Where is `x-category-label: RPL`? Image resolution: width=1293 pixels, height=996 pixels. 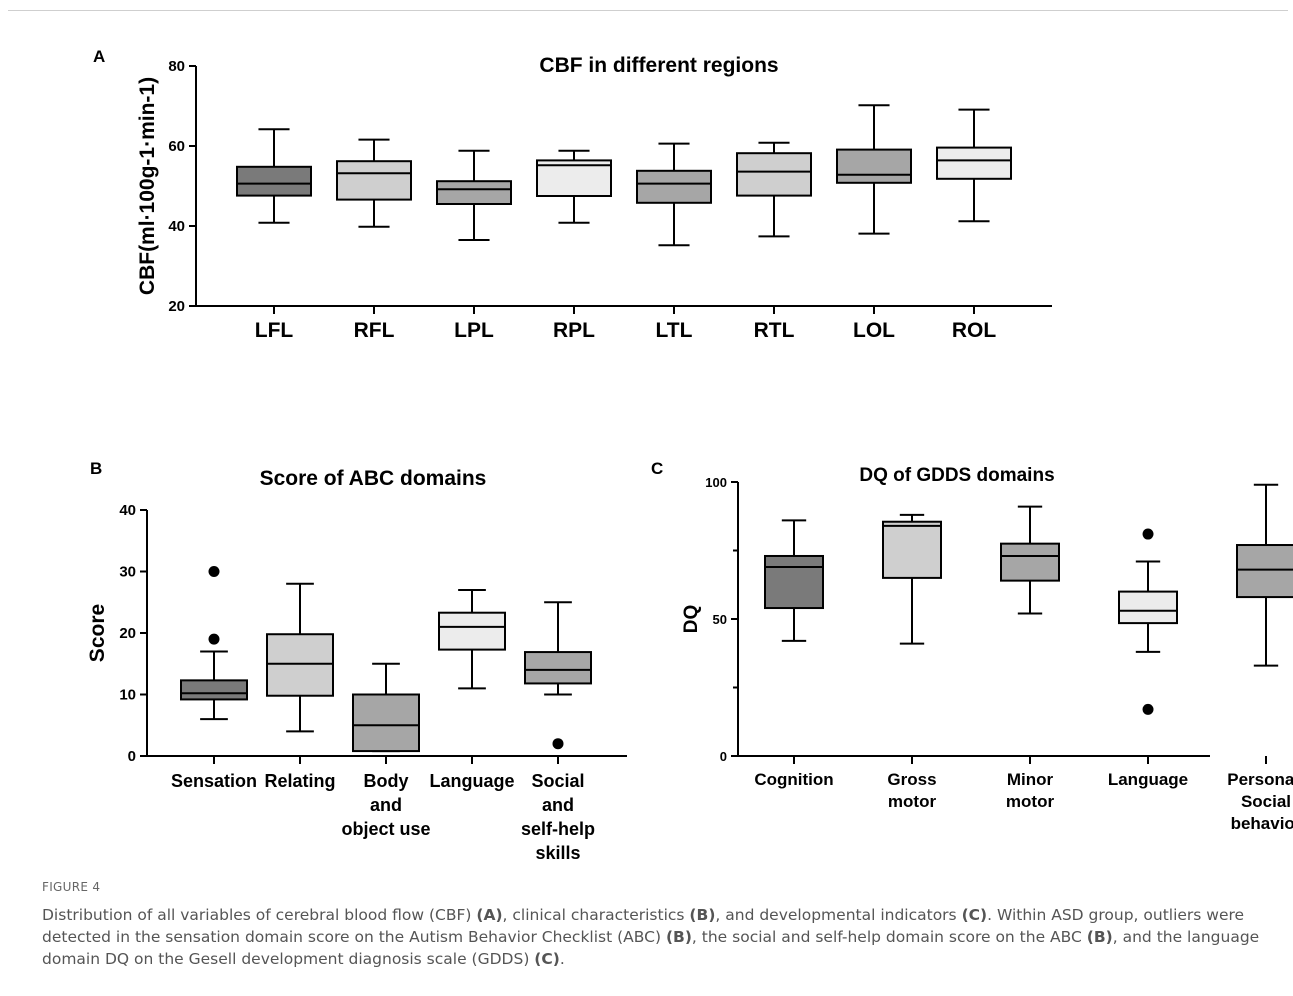 x-category-label: RPL is located at coordinates (574, 330).